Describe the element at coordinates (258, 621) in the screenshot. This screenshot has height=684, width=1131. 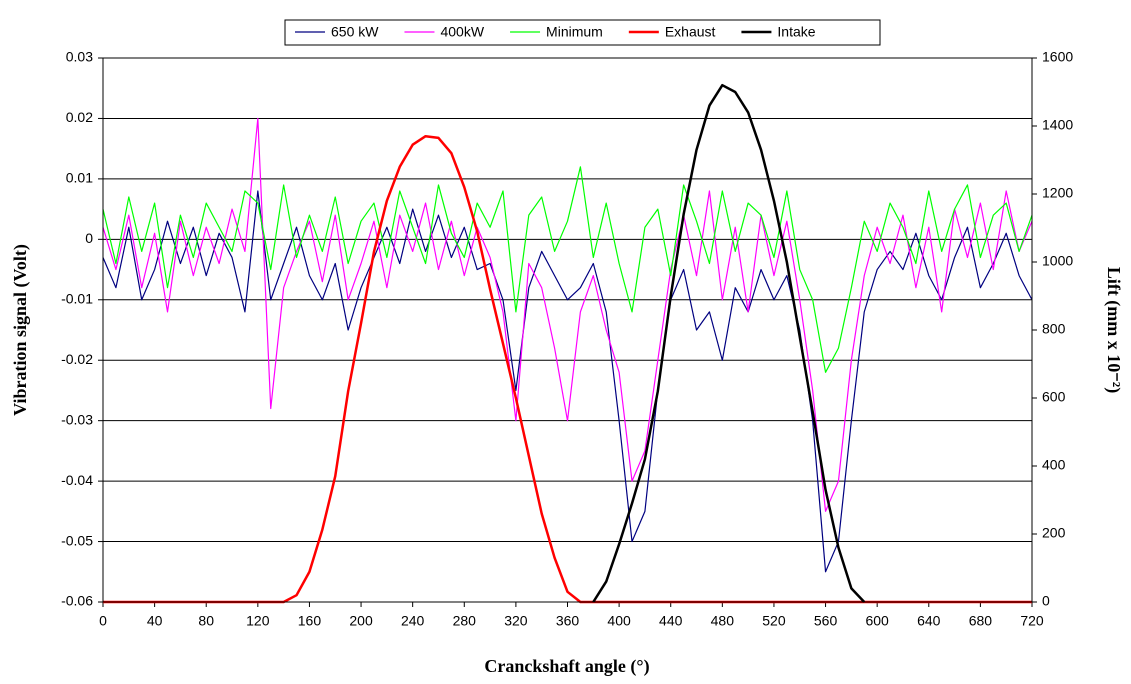
I see `x-tick-label: 120` at that location.